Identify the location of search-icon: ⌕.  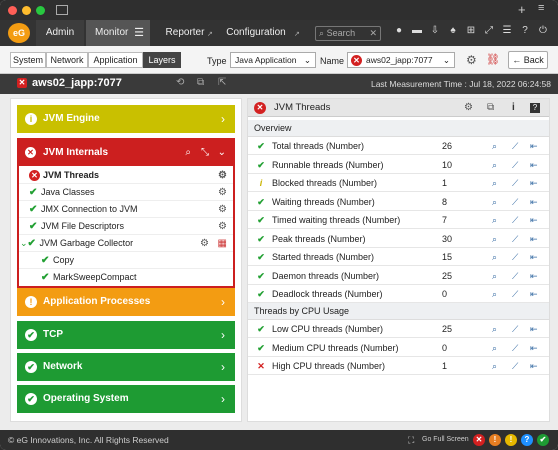
(188, 152).